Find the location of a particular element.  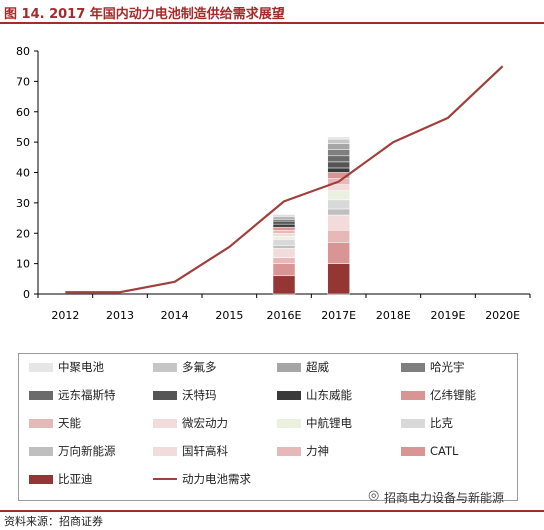

y-tick-label: 70 is located at coordinates (23, 81).